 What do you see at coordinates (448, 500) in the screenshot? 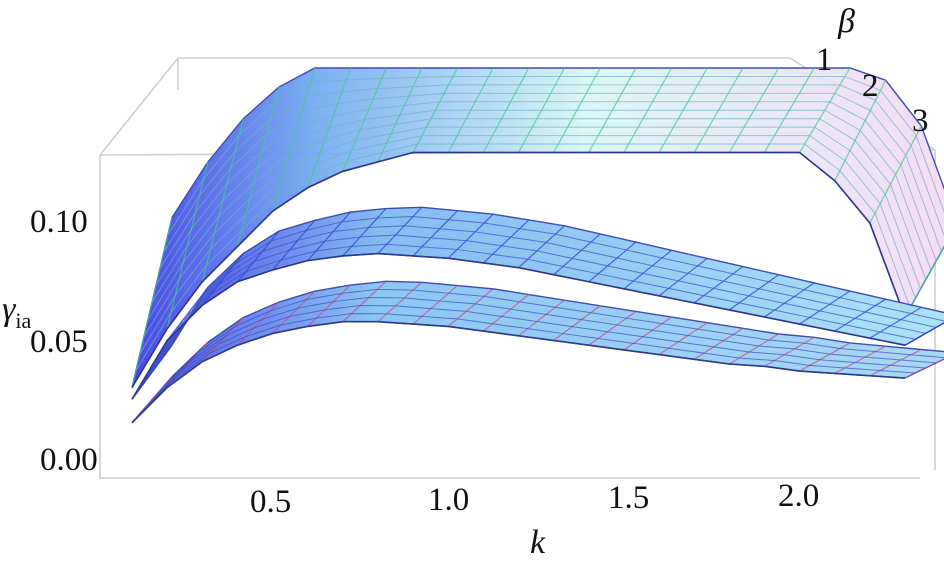
I see `x-tick-label: 1.0` at bounding box center [448, 500].